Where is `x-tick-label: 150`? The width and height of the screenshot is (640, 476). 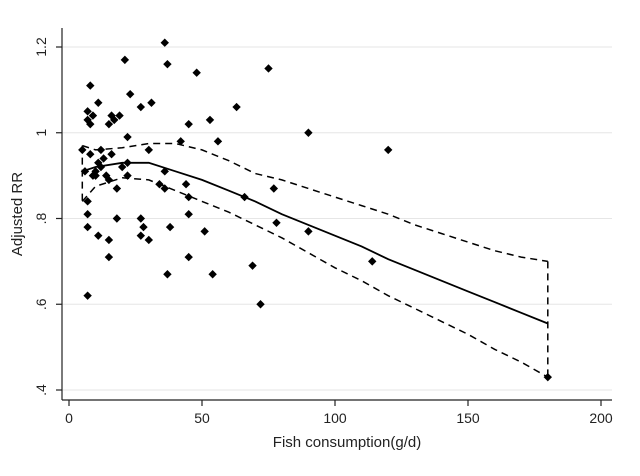 x-tick-label: 150 is located at coordinates (468, 418).